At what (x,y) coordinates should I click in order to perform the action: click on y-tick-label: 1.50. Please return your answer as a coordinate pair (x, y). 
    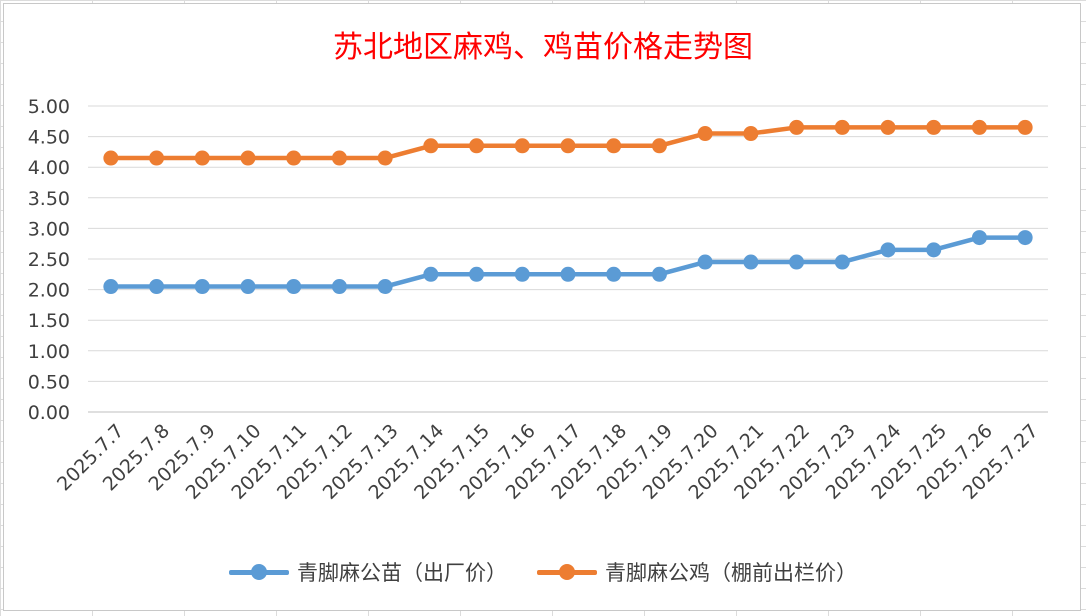
    Looking at the image, I should click on (49, 321).